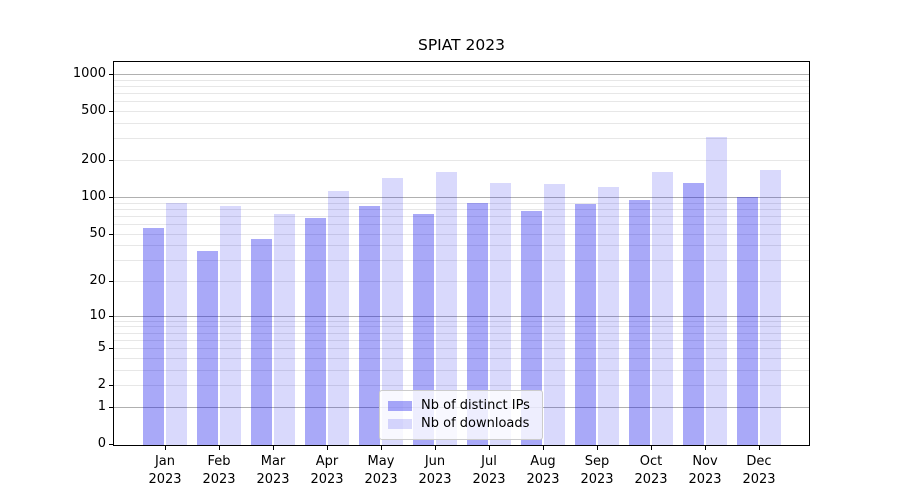 The height and width of the screenshot is (500, 900). I want to click on bar-downloads-jun, so click(446, 308).